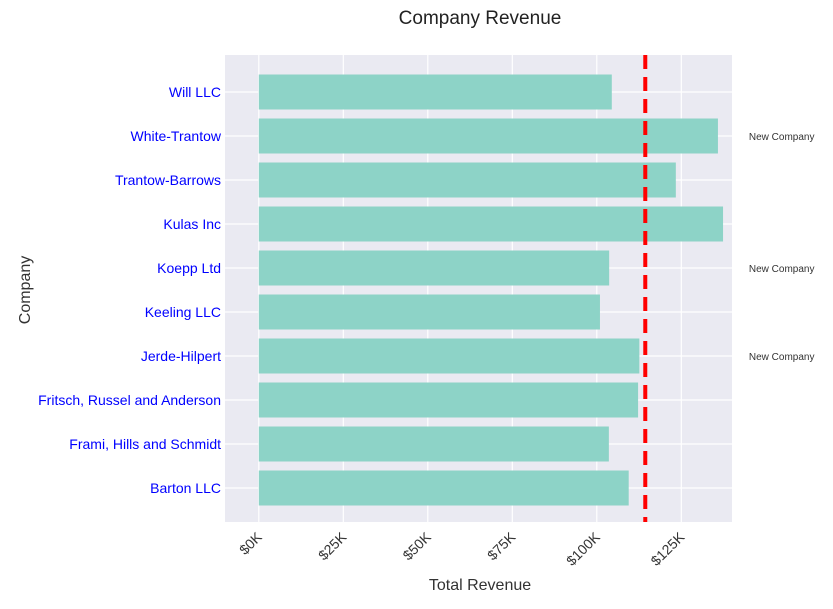 The image size is (833, 609). What do you see at coordinates (181, 356) in the screenshot?
I see `y-tick-label: Jerde-Hilpert` at bounding box center [181, 356].